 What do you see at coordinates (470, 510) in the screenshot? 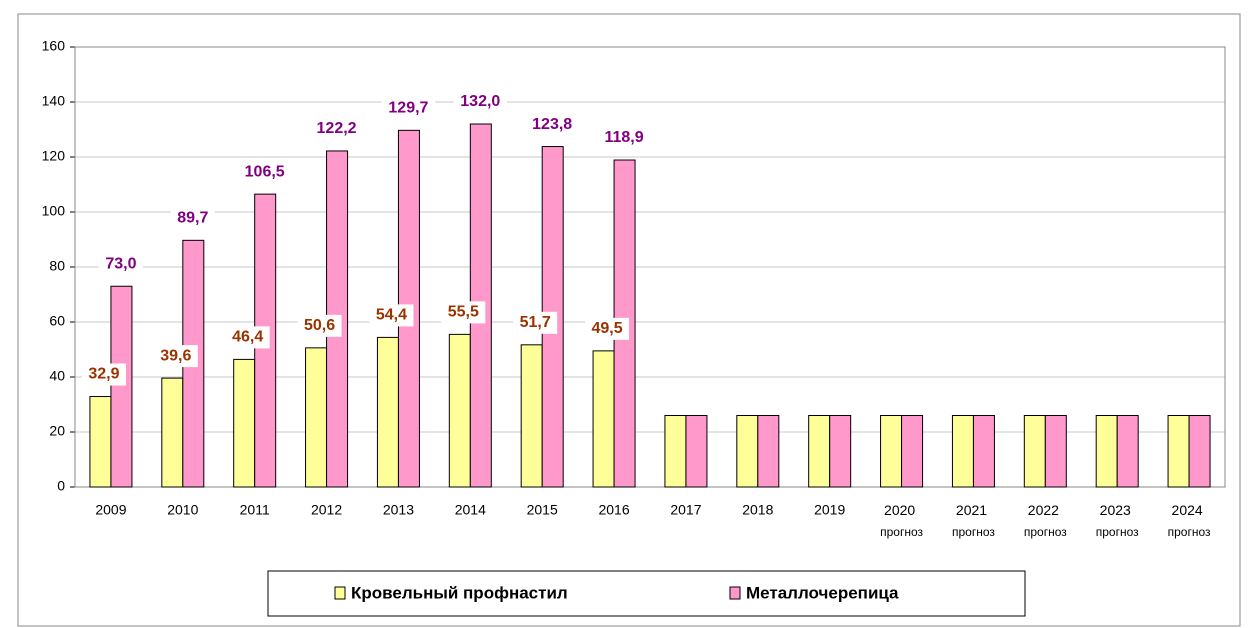
I see `x-tick-label: 2014` at bounding box center [470, 510].